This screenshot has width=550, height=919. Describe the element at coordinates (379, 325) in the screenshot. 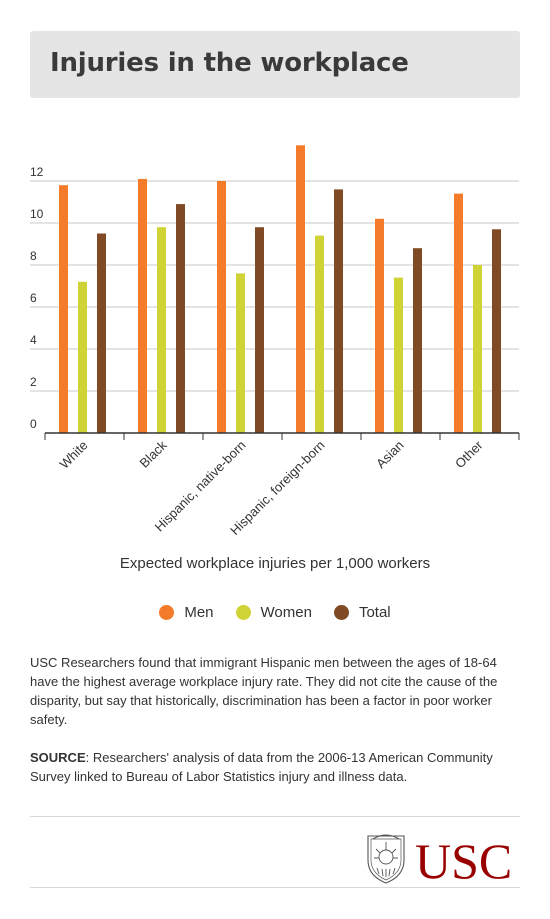

I see `bar-men-asian` at that location.